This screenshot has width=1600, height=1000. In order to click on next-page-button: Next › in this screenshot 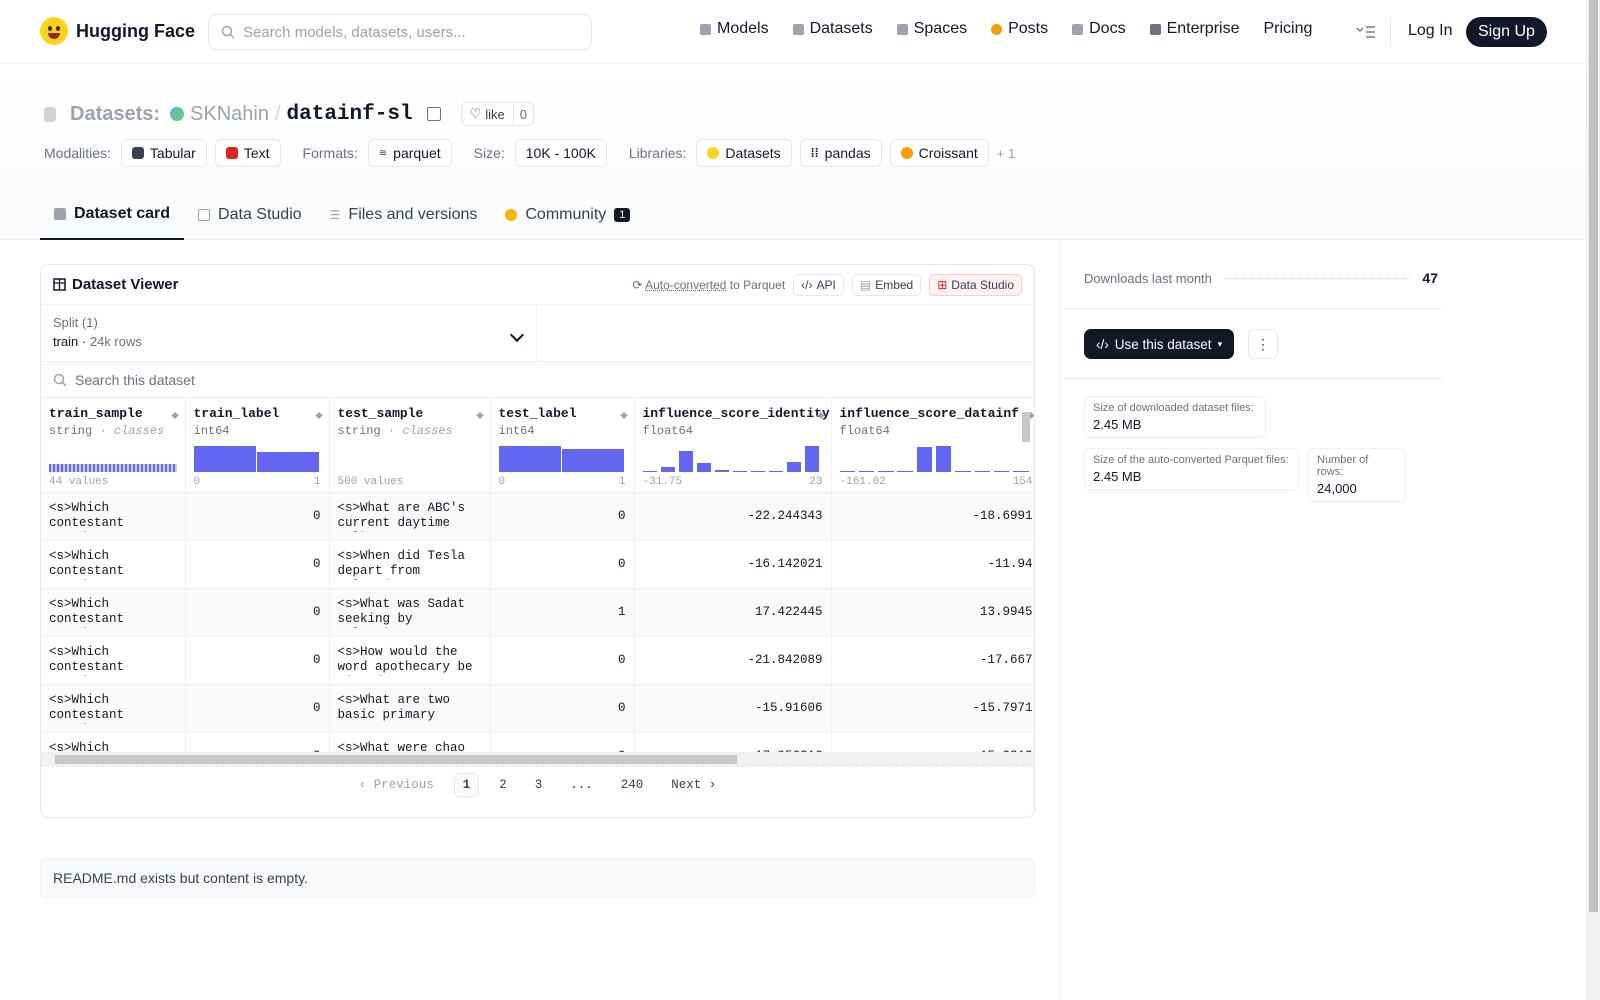, I will do `click(693, 785)`.